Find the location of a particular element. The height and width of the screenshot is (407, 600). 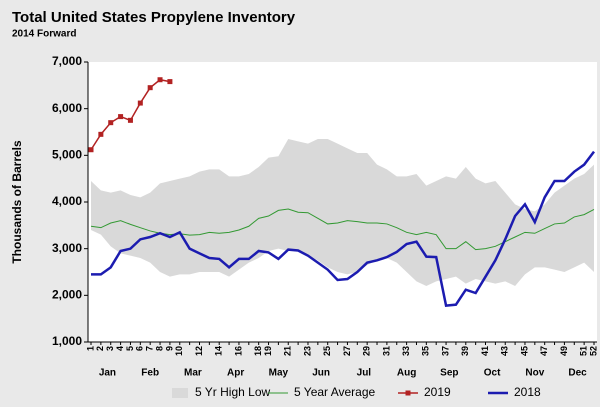

x-tick-label: 35 is located at coordinates (426, 351).